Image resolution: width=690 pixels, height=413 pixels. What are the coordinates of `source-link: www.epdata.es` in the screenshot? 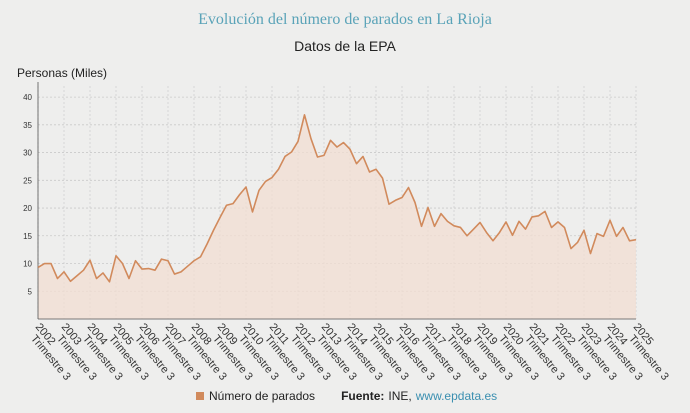 It's located at (456, 396).